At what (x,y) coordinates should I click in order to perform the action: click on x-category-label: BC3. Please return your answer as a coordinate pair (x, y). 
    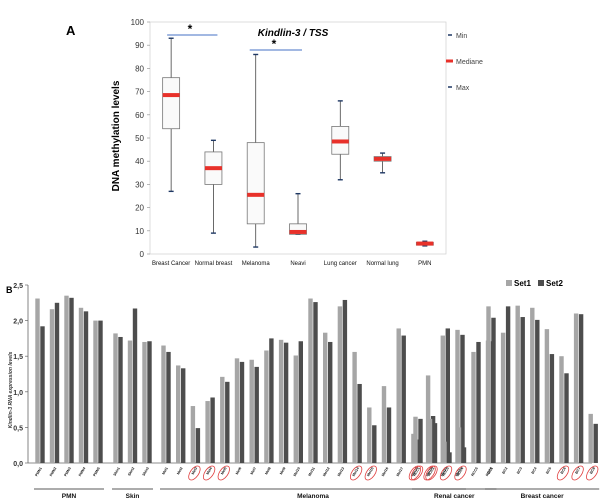
    Looking at the image, I should click on (519, 471).